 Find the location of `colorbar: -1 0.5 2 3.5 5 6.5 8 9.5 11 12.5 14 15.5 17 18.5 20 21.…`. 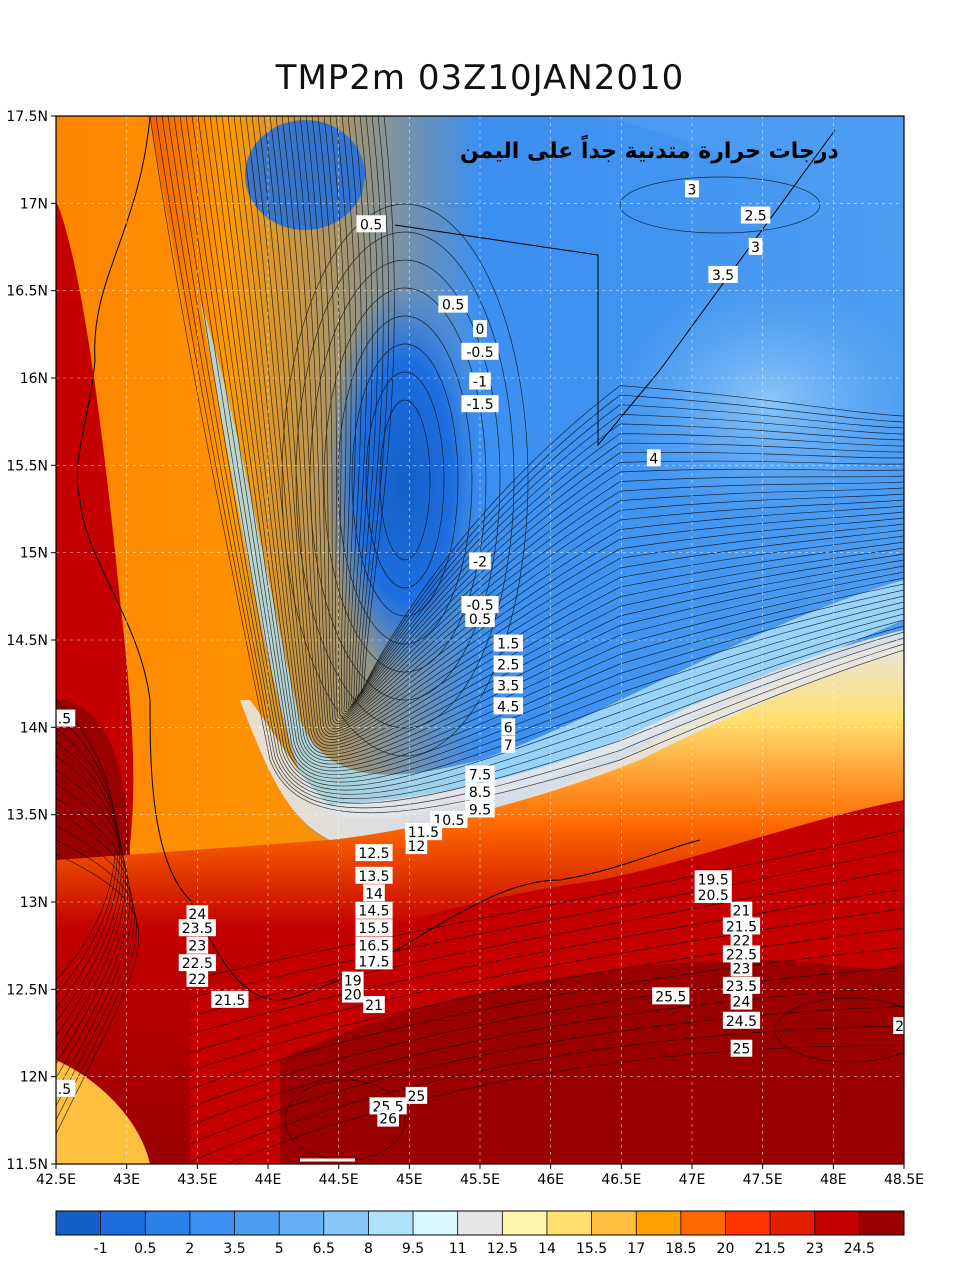

colorbar: -1 0.5 2 3.5 5 6.5 8 9.5 11 12.5 14 15.5 17 18.5 20 21.… is located at coordinates (480, 1233).